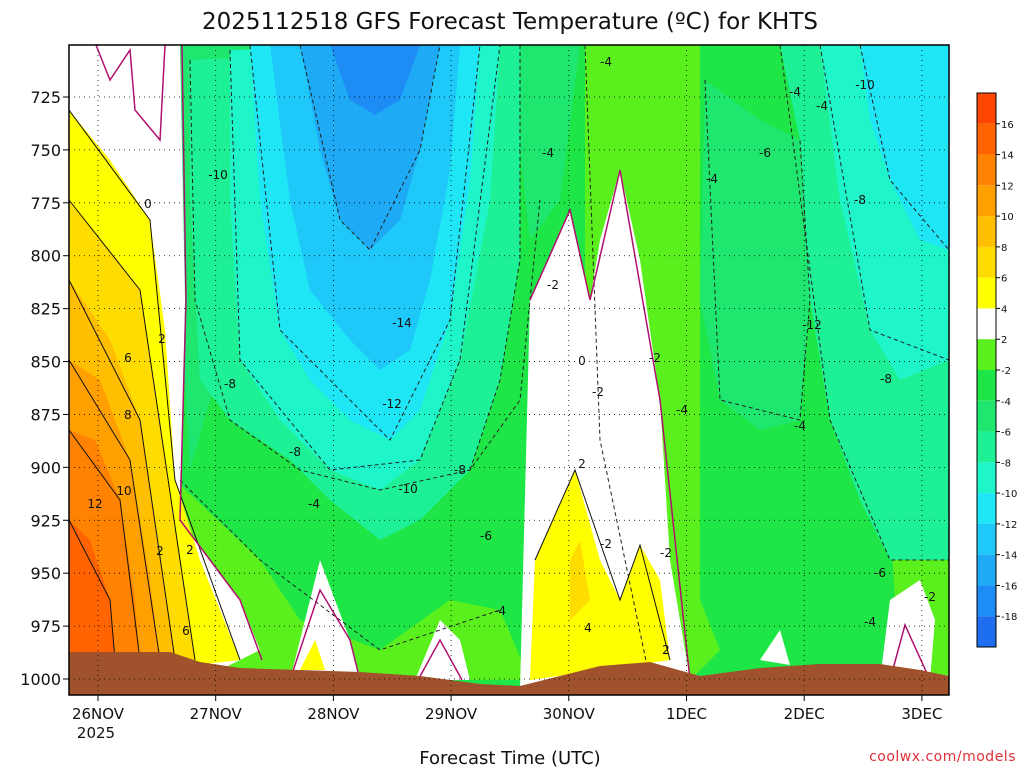 The height and width of the screenshot is (768, 1024). Describe the element at coordinates (569, 714) in the screenshot. I see `x-tick-label: 30NOV` at that location.